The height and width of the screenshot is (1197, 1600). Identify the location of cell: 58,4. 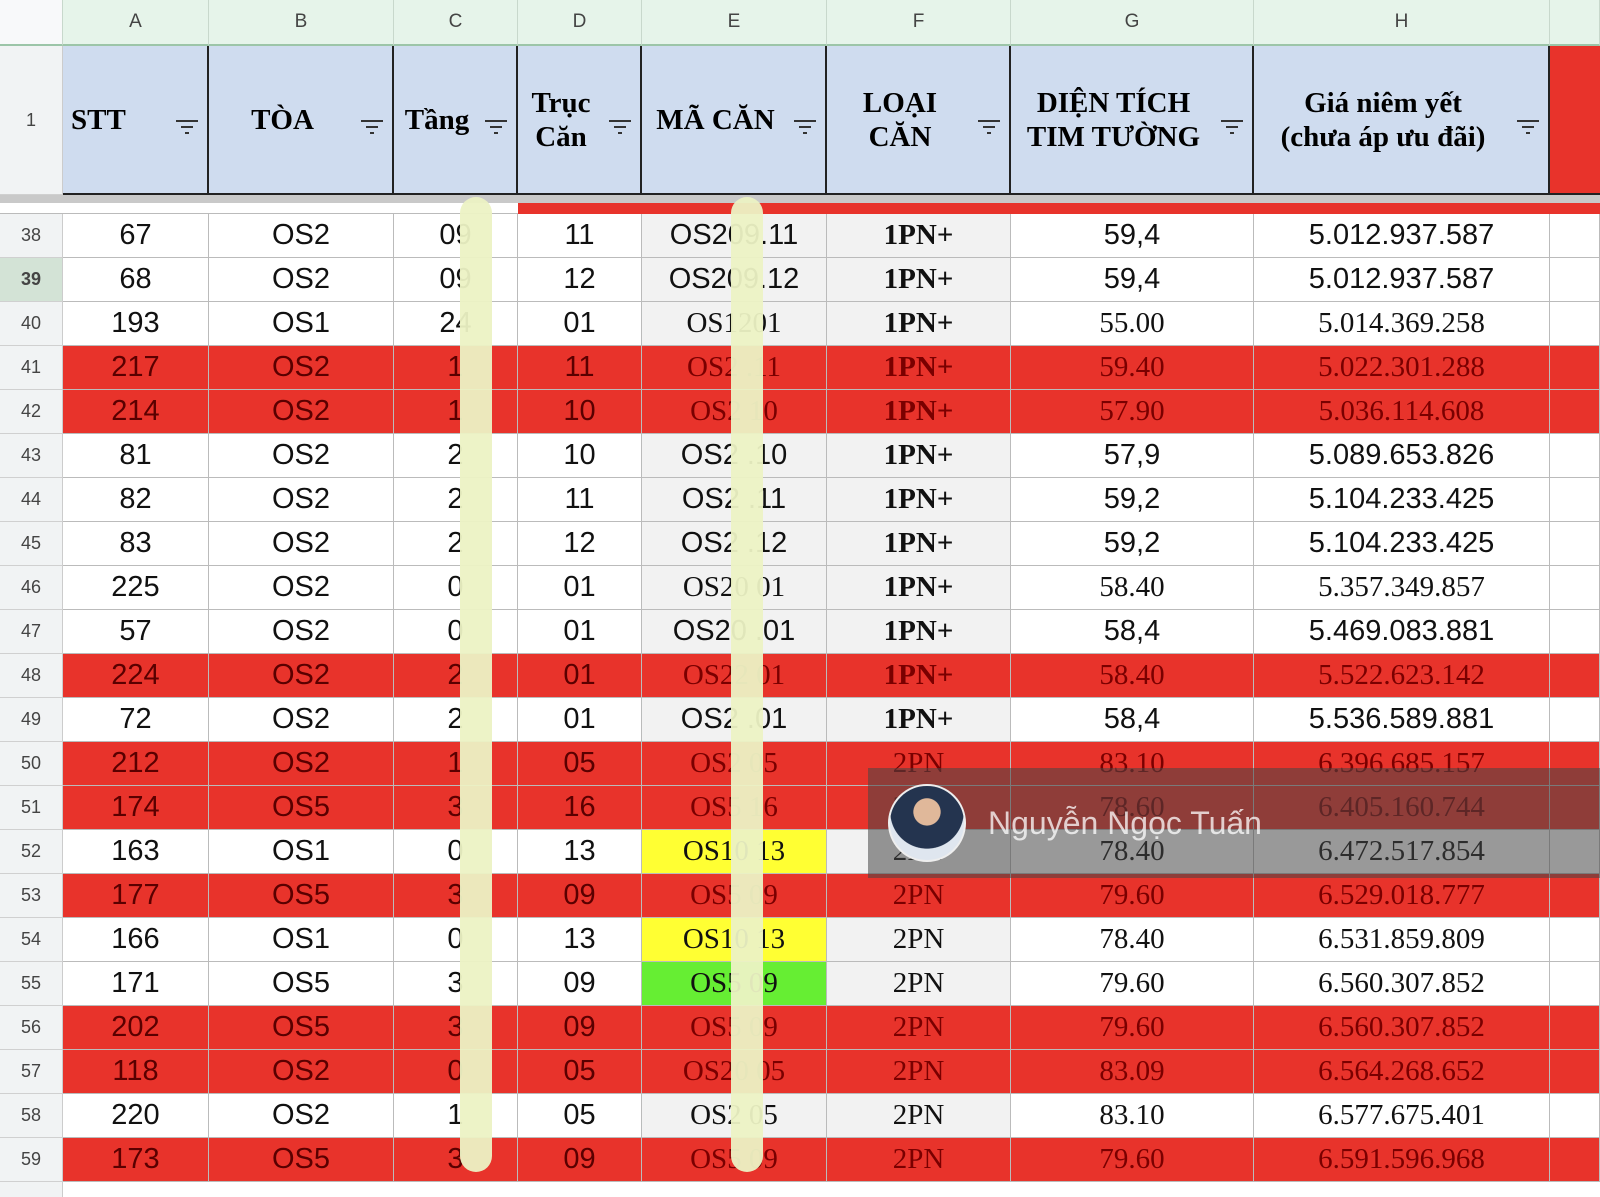
(1132, 632).